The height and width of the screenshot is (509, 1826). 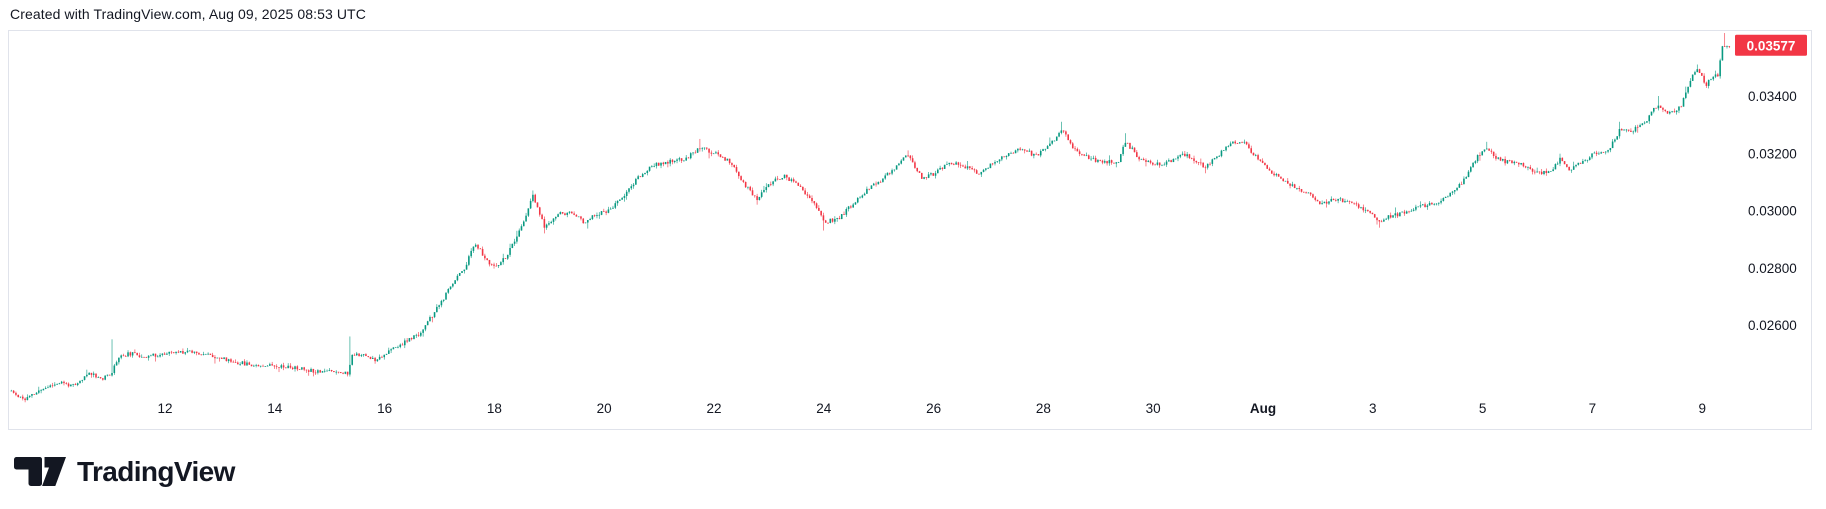 I want to click on tradingview-logo-text: TradingView, so click(x=156, y=471).